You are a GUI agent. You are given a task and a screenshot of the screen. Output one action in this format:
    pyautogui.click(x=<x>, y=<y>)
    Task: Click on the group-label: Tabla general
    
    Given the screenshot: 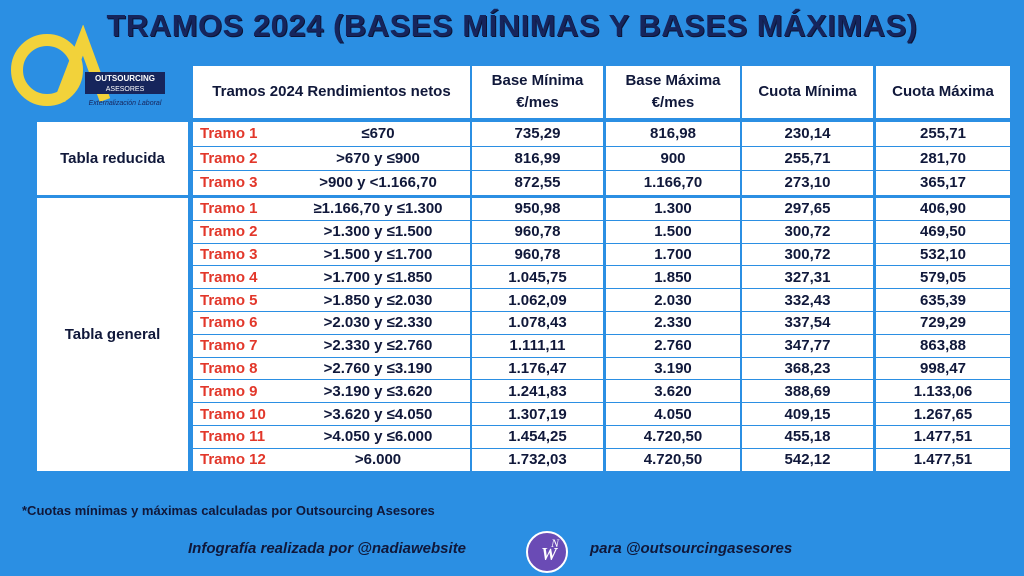 What is the action you would take?
    pyautogui.click(x=112, y=334)
    